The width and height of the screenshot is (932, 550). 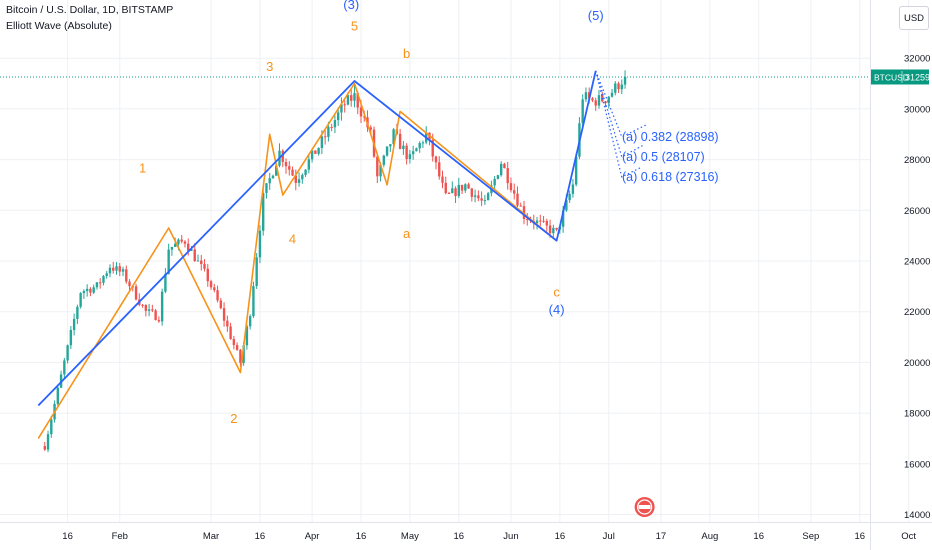 I want to click on y-tick-label: 16000, so click(x=917, y=464).